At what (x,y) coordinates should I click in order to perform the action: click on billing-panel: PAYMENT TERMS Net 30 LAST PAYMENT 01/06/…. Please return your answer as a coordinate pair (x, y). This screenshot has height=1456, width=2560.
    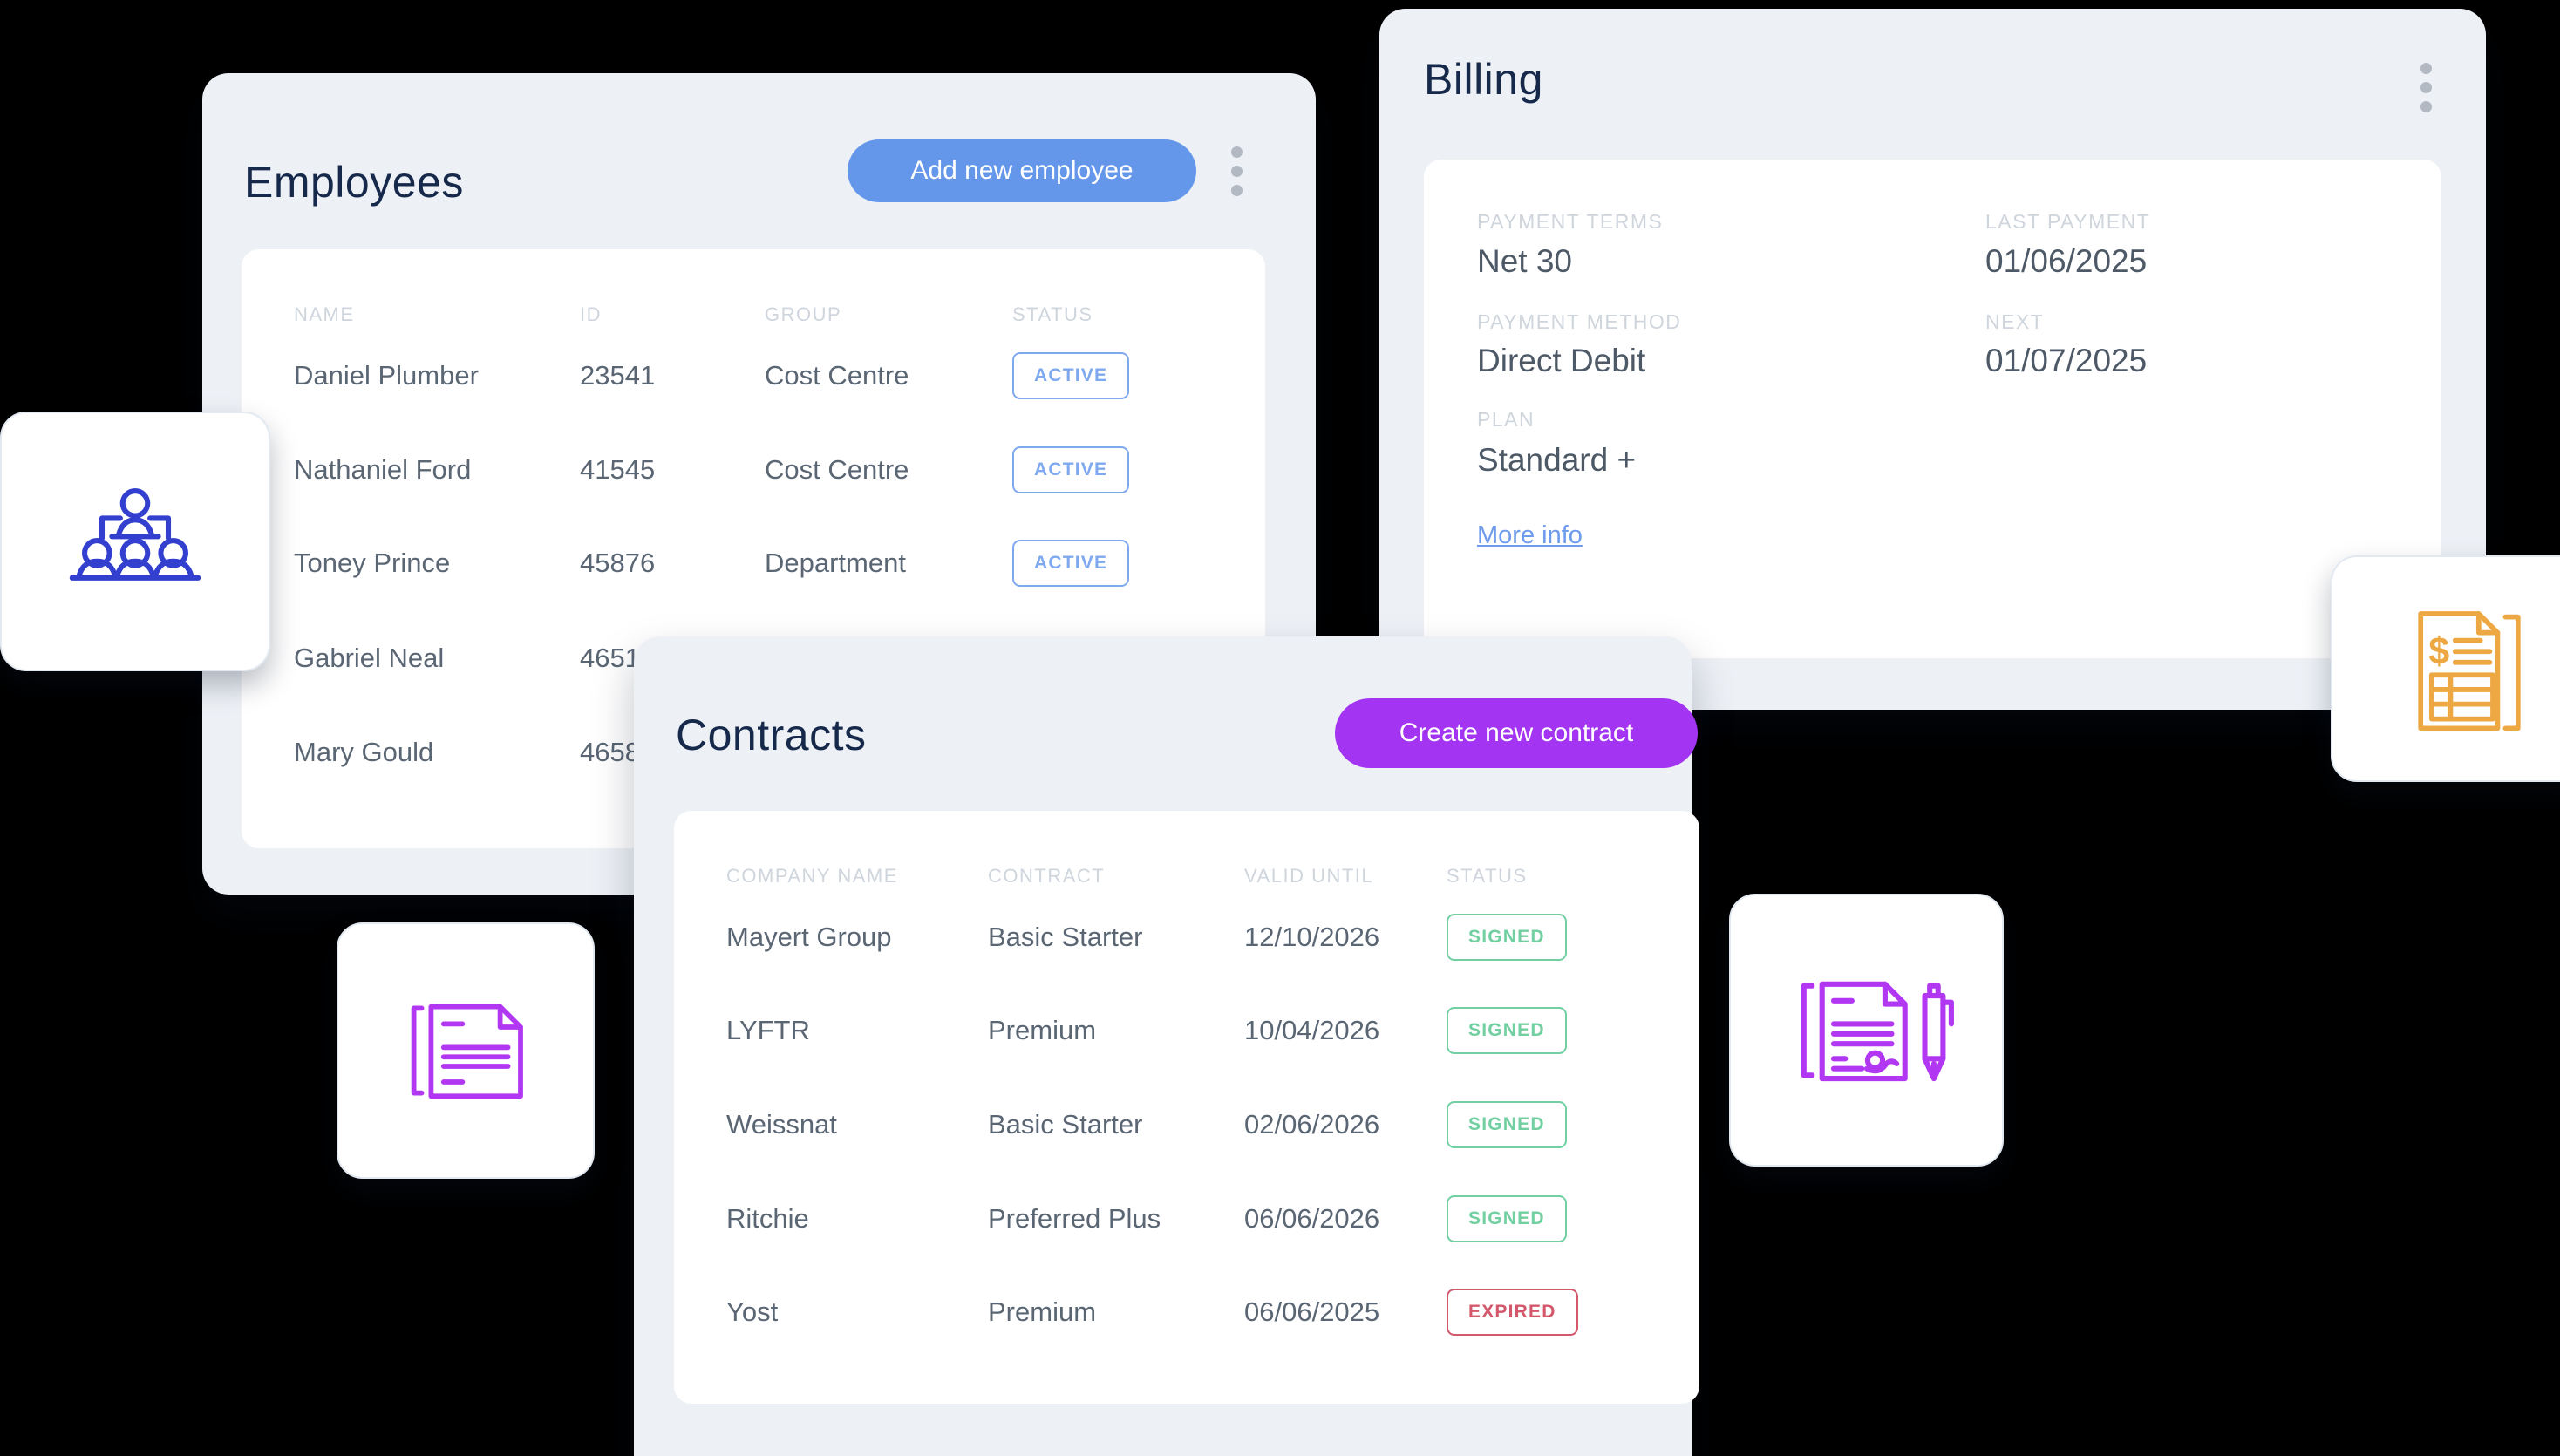
    Looking at the image, I should click on (1932, 409).